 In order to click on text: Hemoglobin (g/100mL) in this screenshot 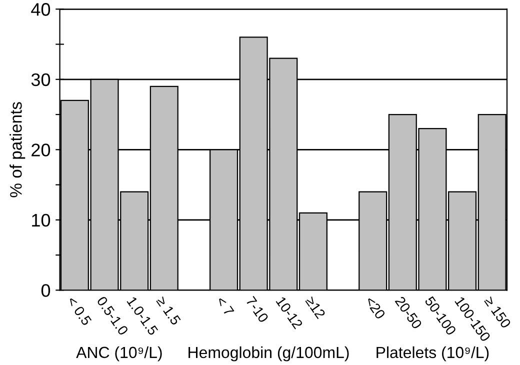, I will do `click(268, 354)`.